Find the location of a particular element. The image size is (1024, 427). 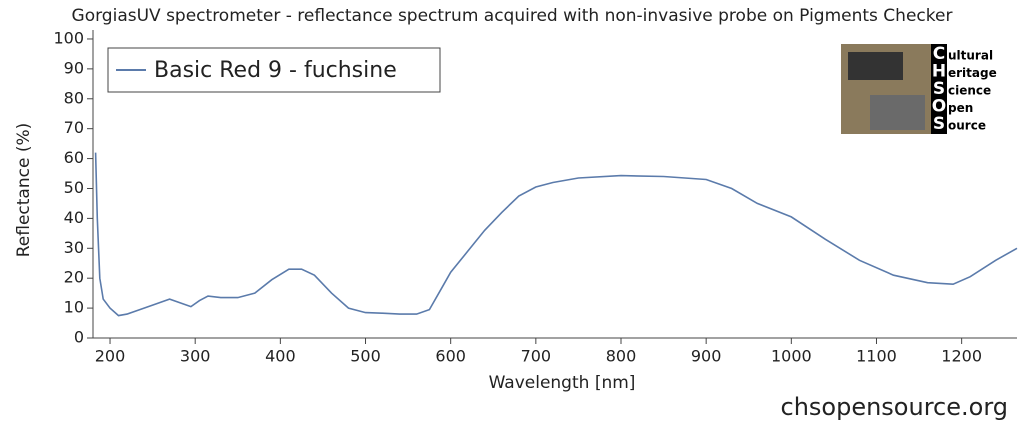

y-tick-label: 100 is located at coordinates (68, 37).